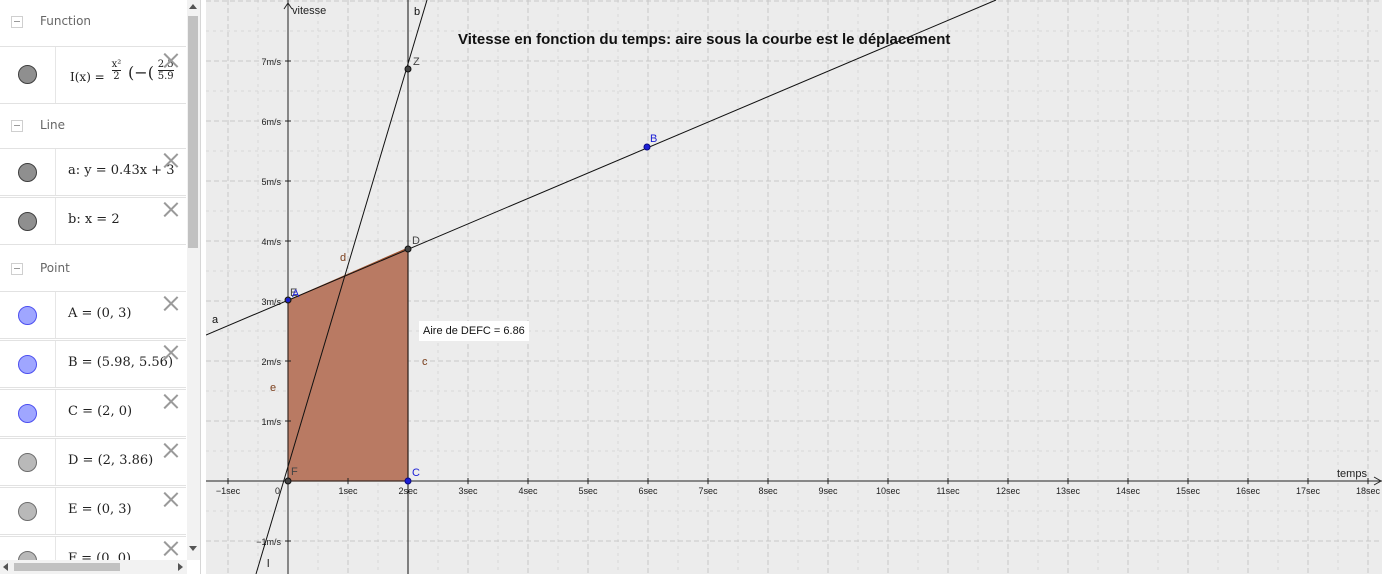 This screenshot has height=574, width=1382. What do you see at coordinates (180, 567) in the screenshot?
I see `scroll-right-arrow-icon` at bounding box center [180, 567].